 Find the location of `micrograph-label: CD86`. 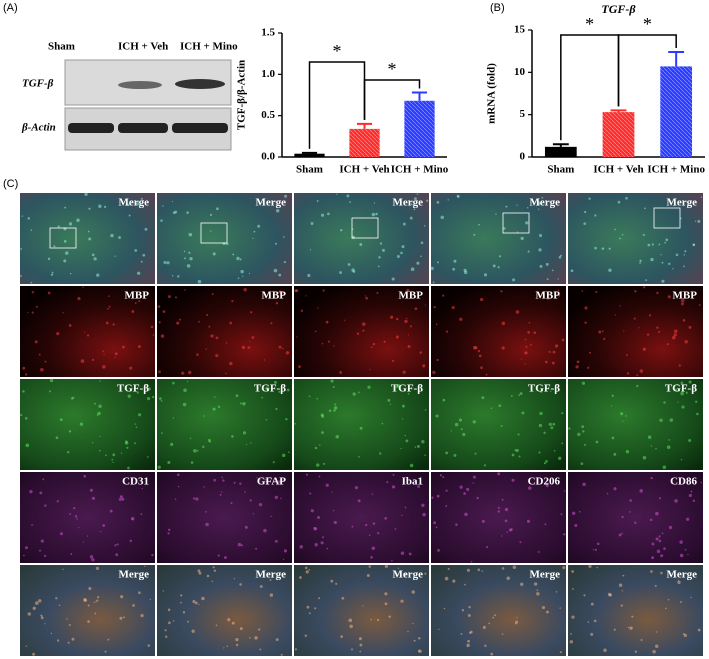

micrograph-label: CD86 is located at coordinates (683, 482).